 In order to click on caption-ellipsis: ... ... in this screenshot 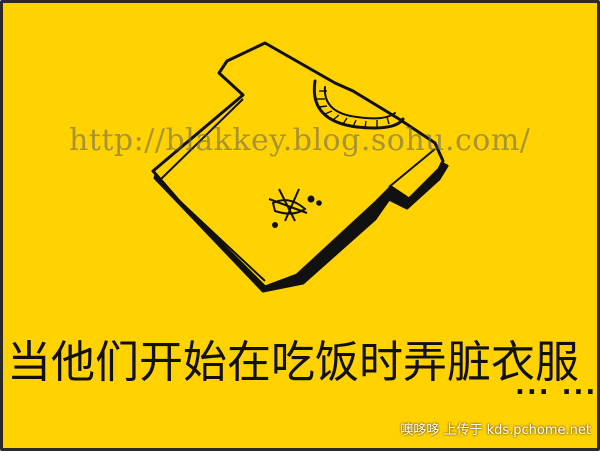, I will do `click(556, 386)`.